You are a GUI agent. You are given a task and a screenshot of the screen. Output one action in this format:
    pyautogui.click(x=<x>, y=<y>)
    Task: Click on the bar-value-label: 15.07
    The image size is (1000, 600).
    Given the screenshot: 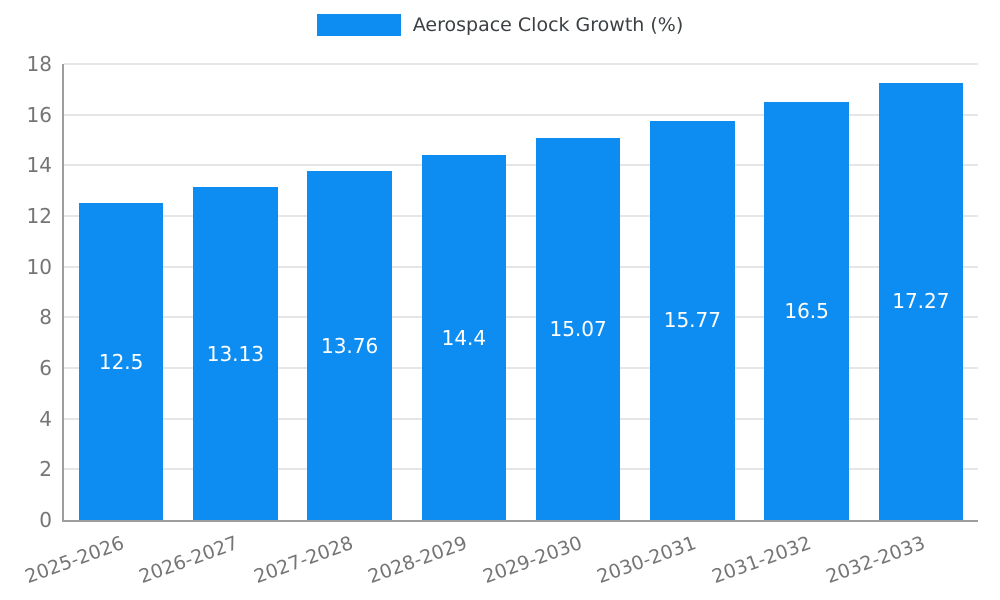 What is the action you would take?
    pyautogui.click(x=578, y=329)
    